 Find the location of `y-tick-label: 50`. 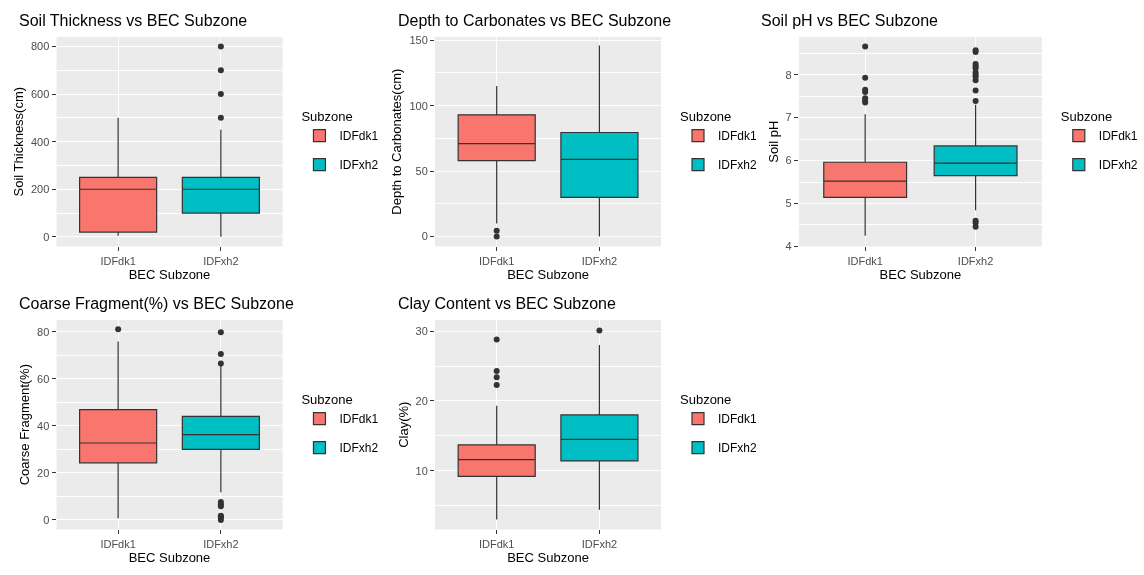

y-tick-label: 50 is located at coordinates (421, 170).